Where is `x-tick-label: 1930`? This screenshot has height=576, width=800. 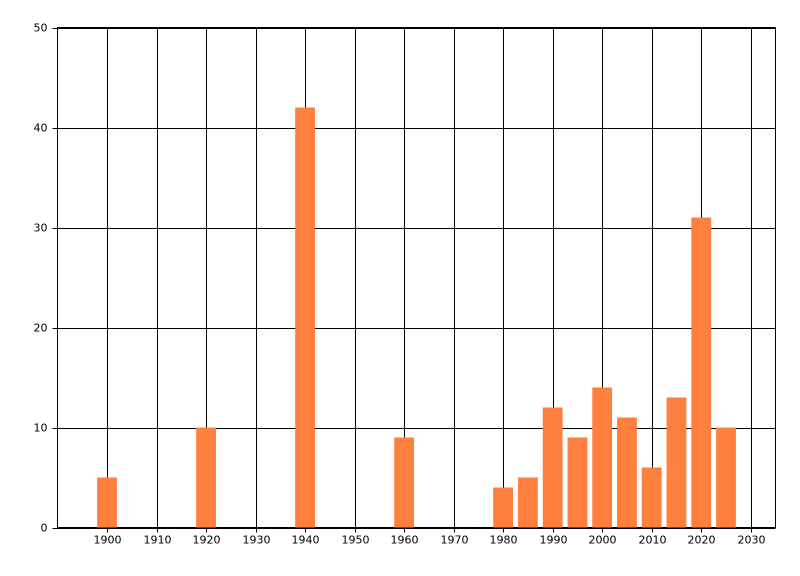 x-tick-label: 1930 is located at coordinates (257, 540).